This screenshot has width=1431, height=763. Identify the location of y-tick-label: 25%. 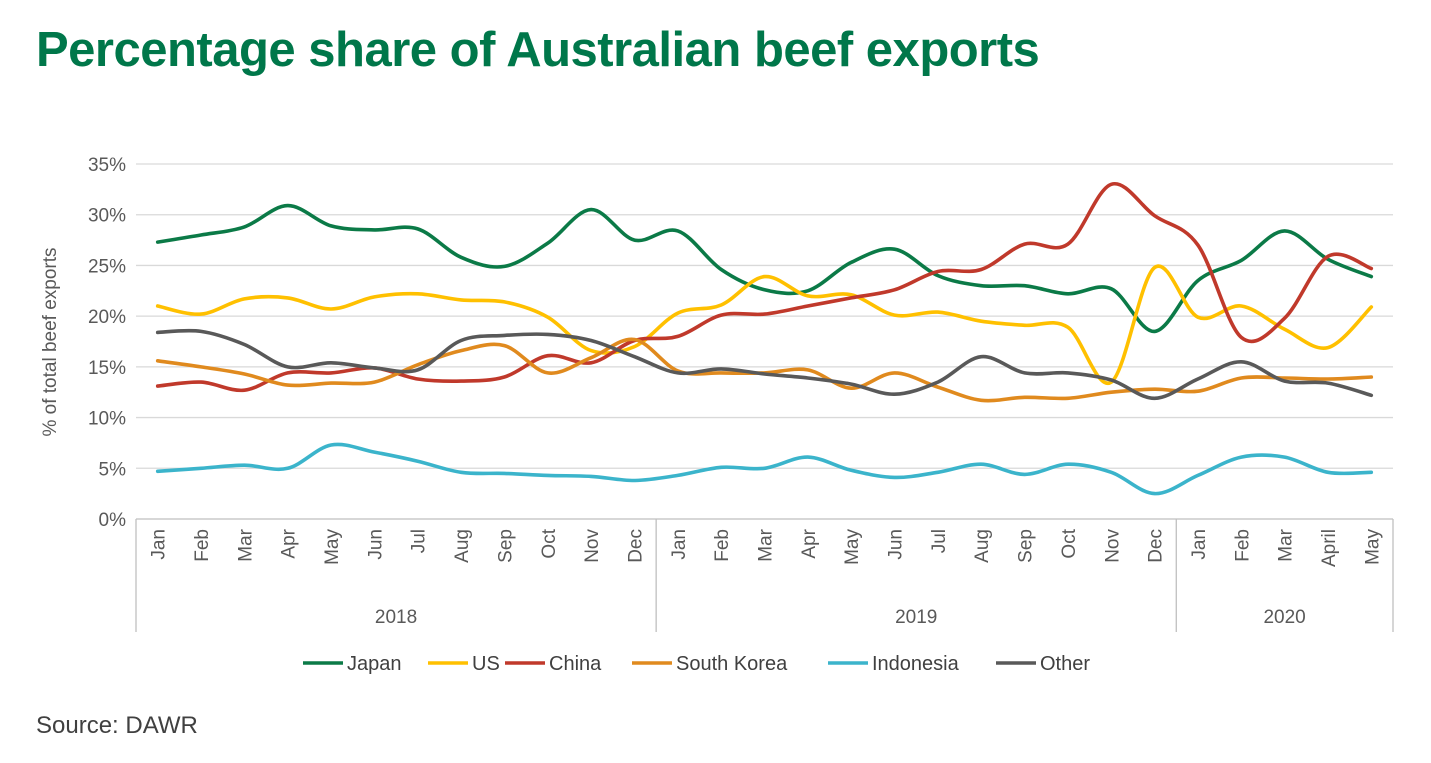
(107, 266).